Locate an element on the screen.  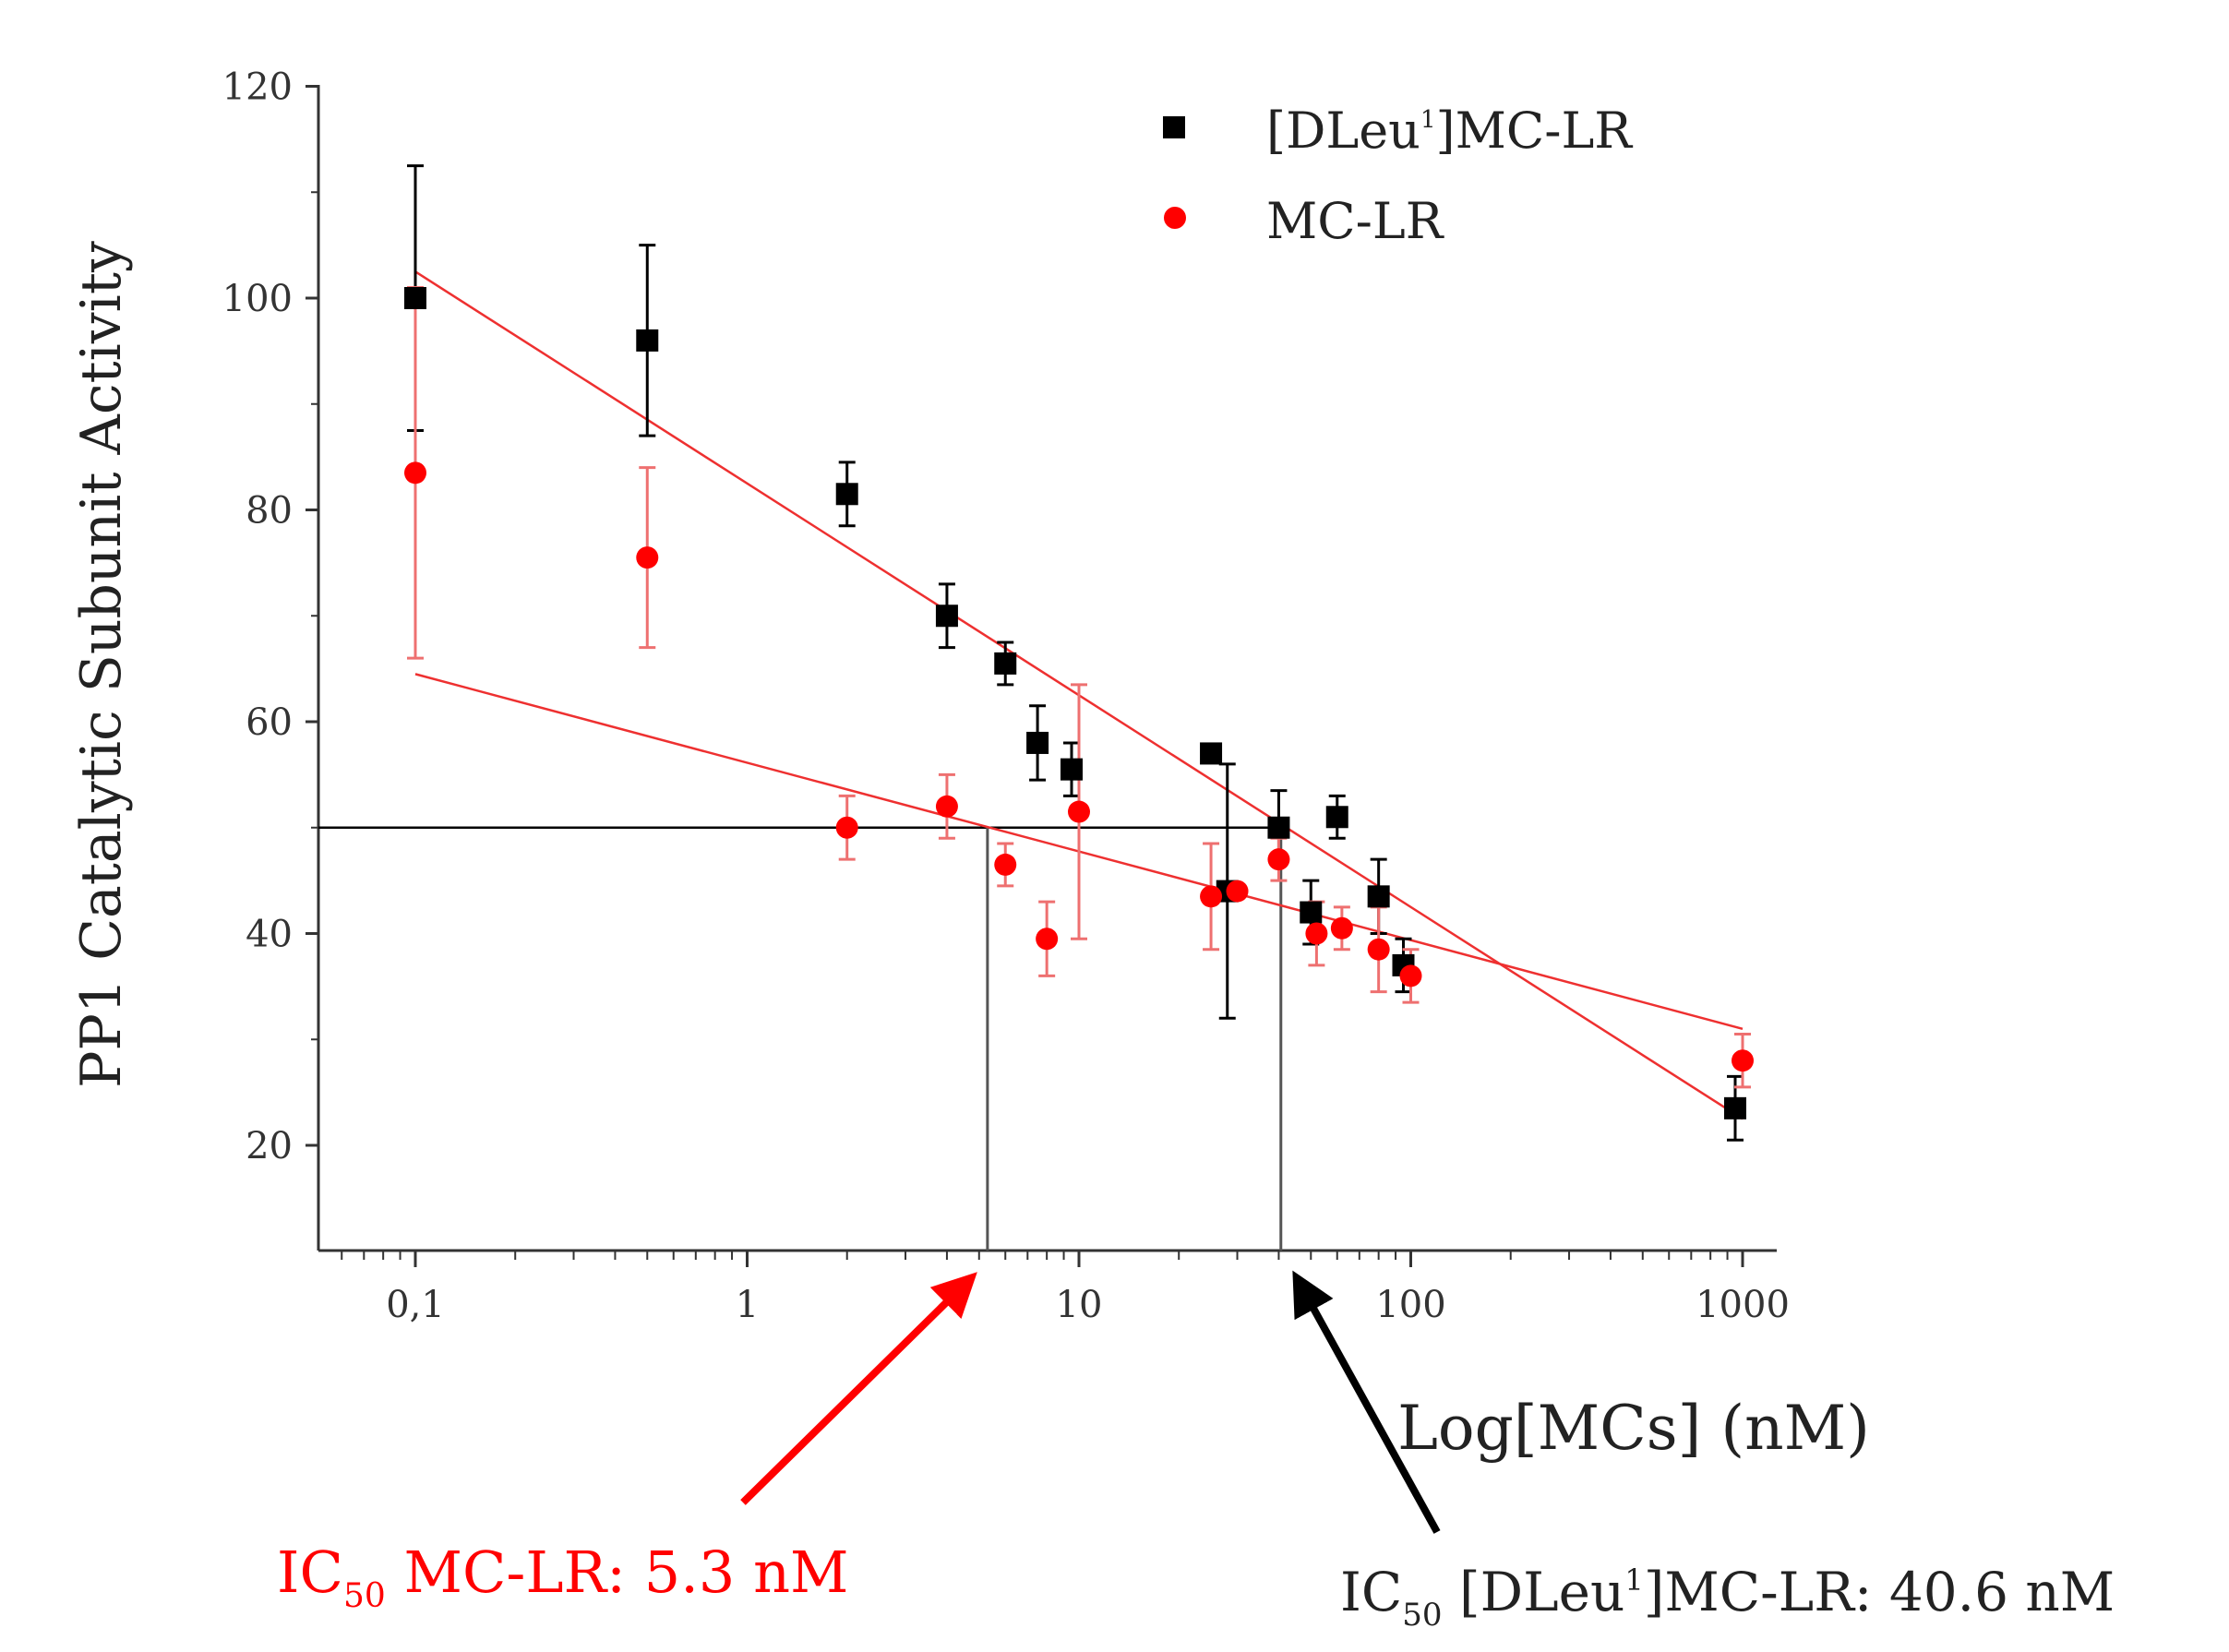
y-tick-label: 20 is located at coordinates (269, 1146).